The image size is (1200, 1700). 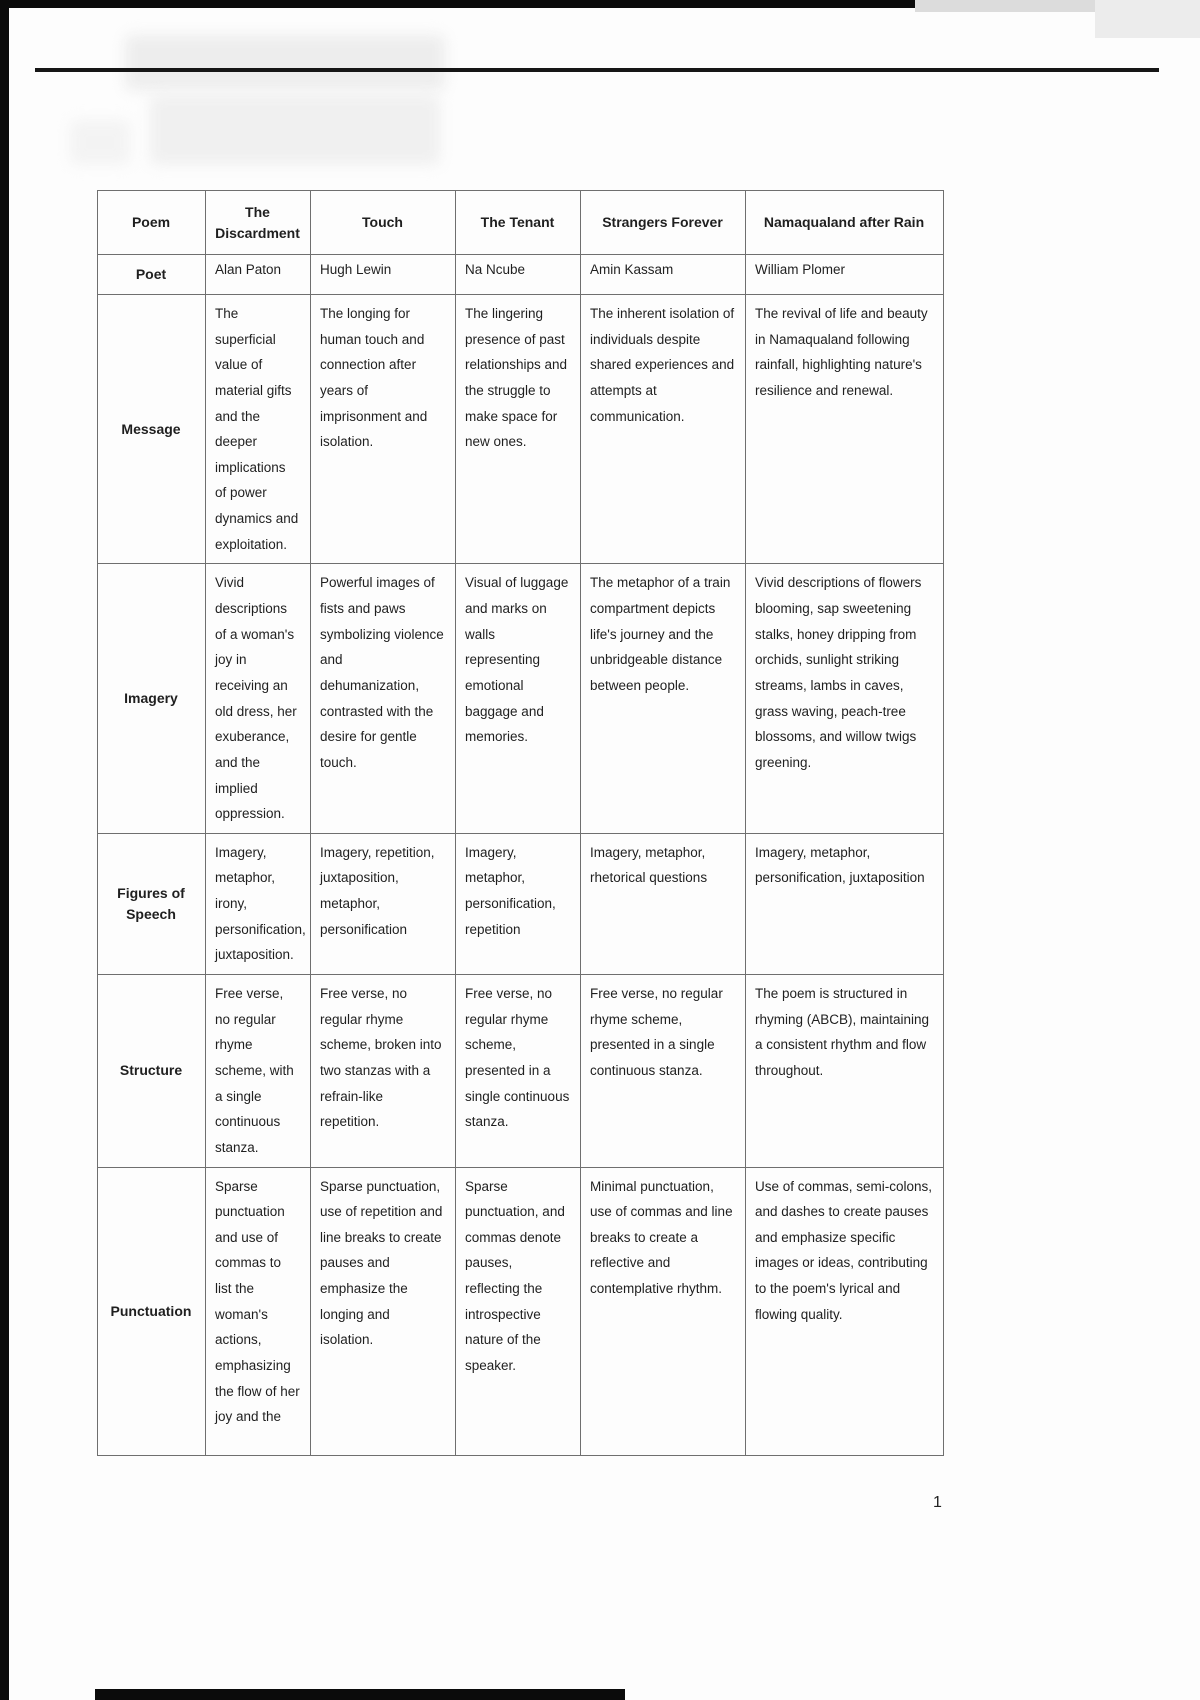 I want to click on table-cell: Imagery, metaphor, rhetorical questions, so click(x=663, y=904).